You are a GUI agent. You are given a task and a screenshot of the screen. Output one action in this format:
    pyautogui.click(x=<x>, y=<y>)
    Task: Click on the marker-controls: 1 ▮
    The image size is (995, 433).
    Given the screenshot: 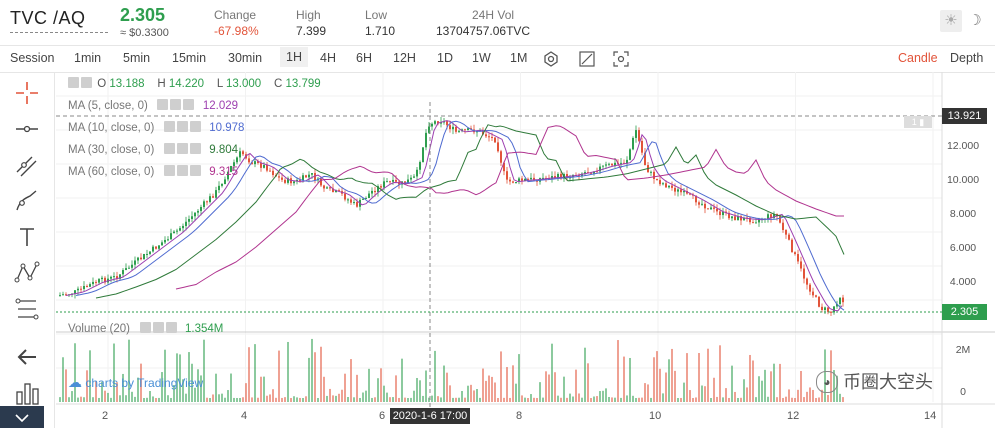 What is the action you would take?
    pyautogui.click(x=918, y=122)
    